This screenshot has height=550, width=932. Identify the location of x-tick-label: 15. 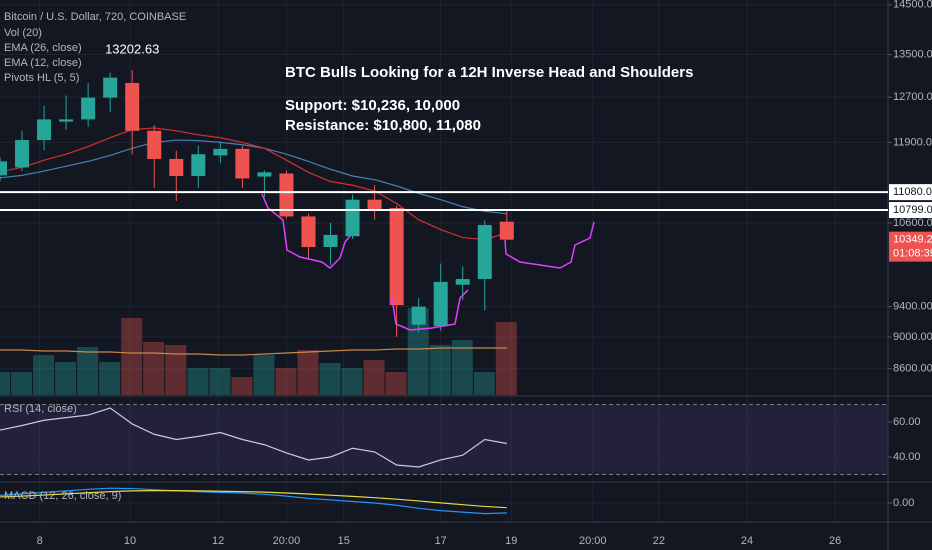
(344, 541).